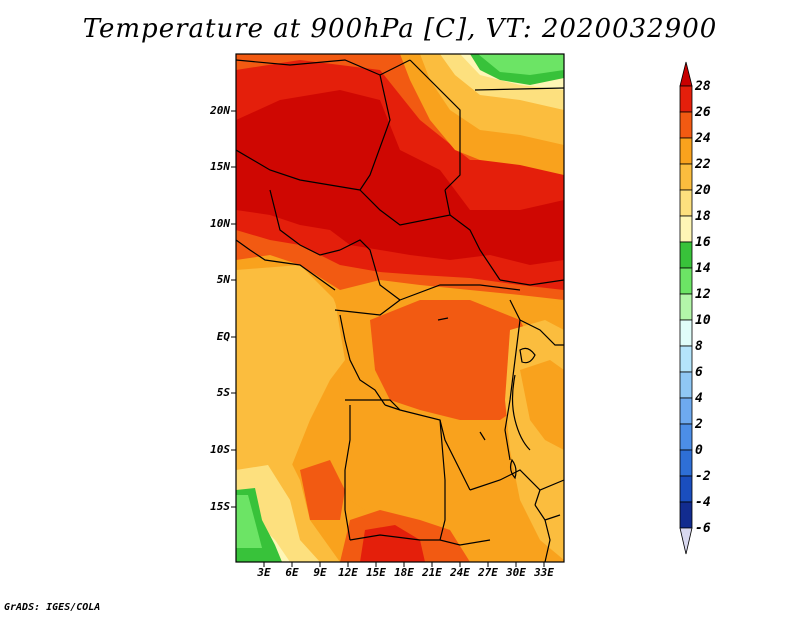 This screenshot has width=800, height=618. I want to click on colorbar-label-minus-4: -4, so click(703, 502).